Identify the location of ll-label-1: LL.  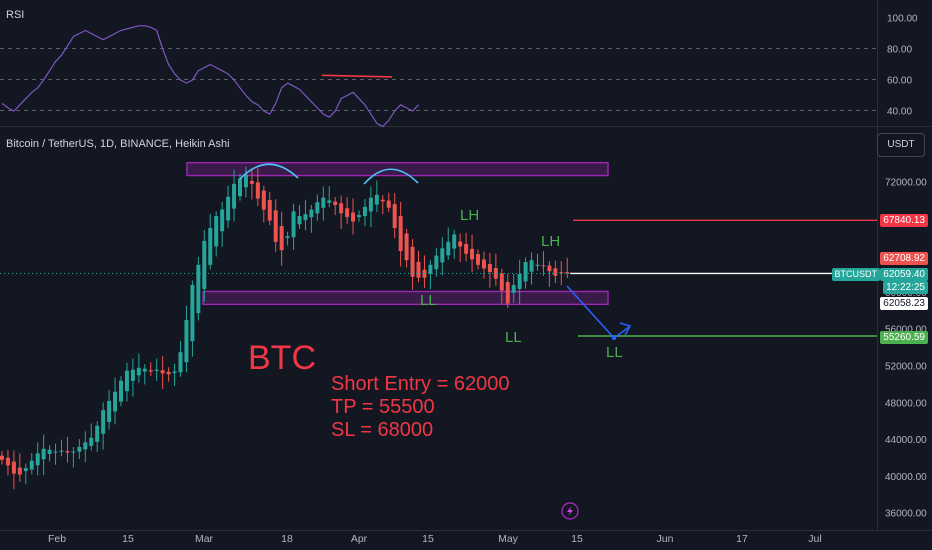
(428, 300).